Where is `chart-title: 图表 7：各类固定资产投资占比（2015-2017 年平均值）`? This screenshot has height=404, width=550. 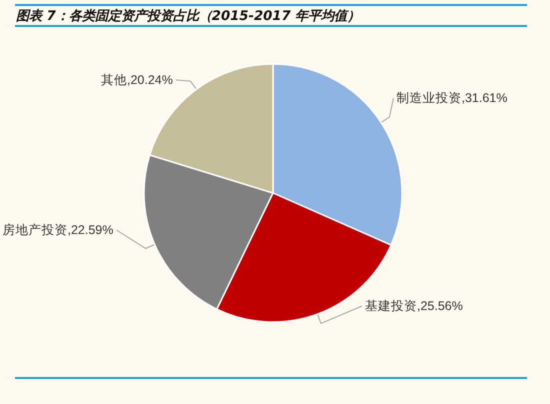 chart-title: 图表 7：各类固定资产投资占比（2015-2017 年平均值） is located at coordinates (188, 16).